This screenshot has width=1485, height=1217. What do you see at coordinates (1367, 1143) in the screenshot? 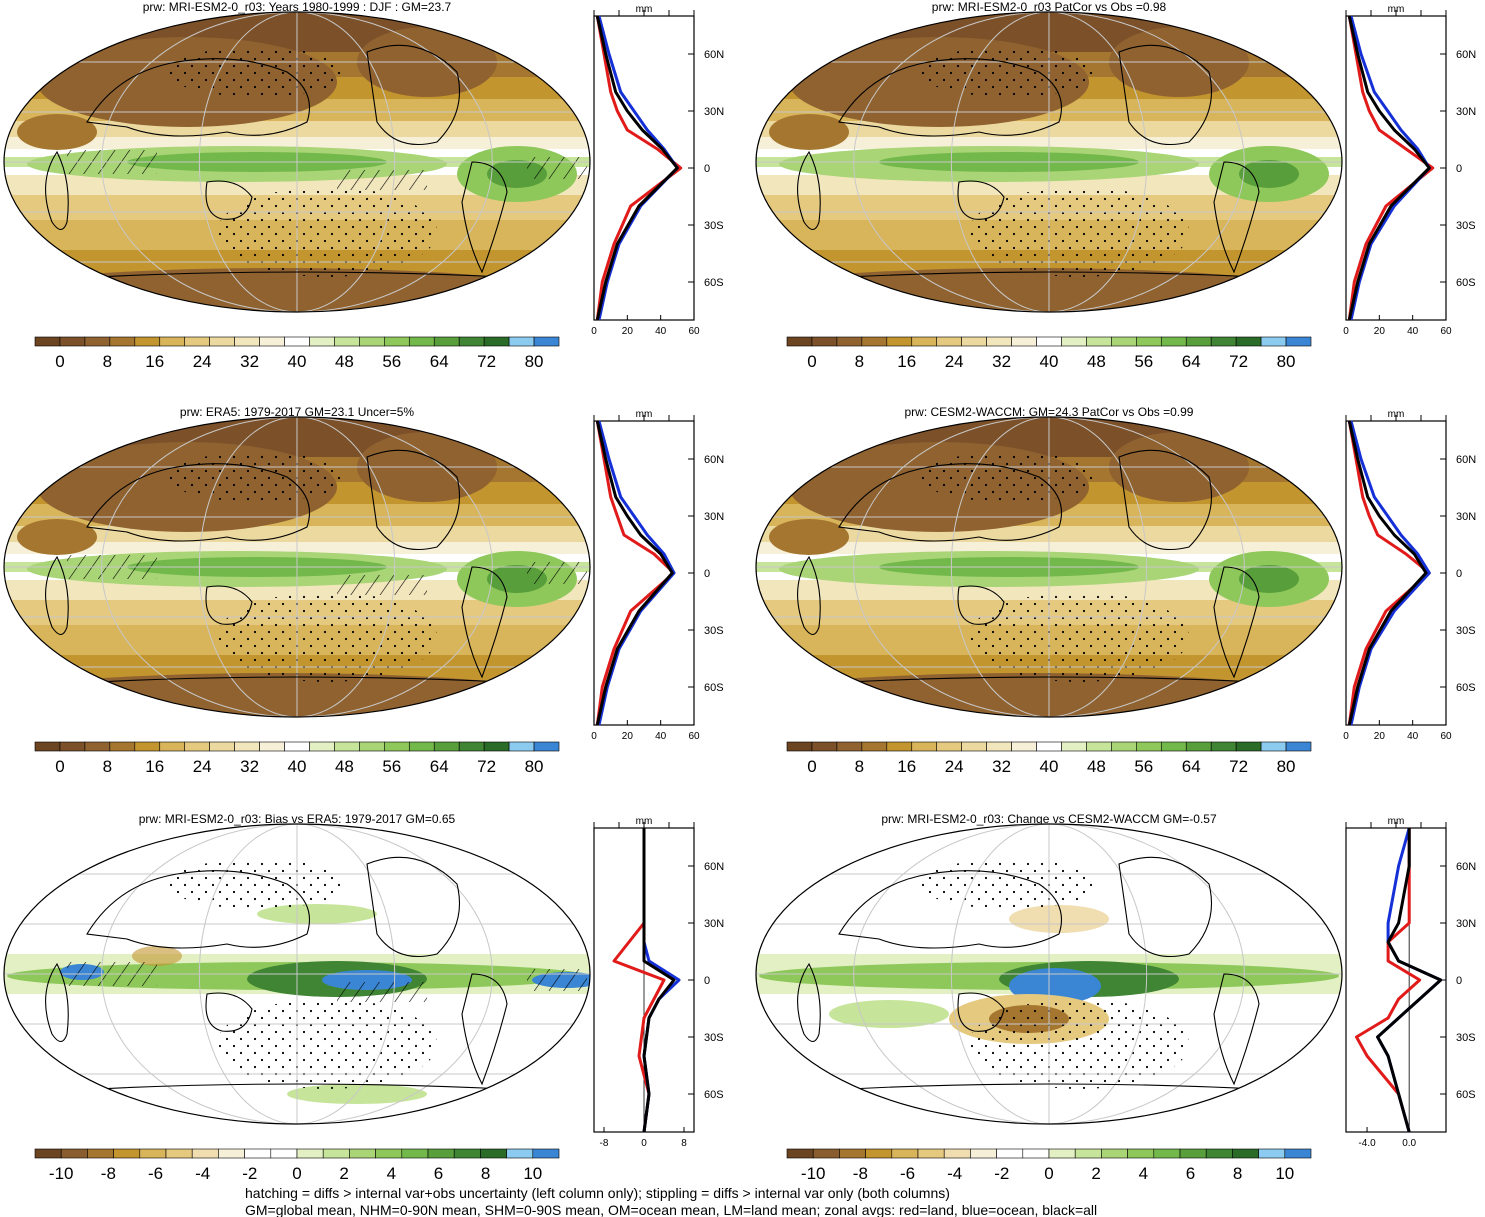
I see `profile-x-label: -4.0` at bounding box center [1367, 1143].